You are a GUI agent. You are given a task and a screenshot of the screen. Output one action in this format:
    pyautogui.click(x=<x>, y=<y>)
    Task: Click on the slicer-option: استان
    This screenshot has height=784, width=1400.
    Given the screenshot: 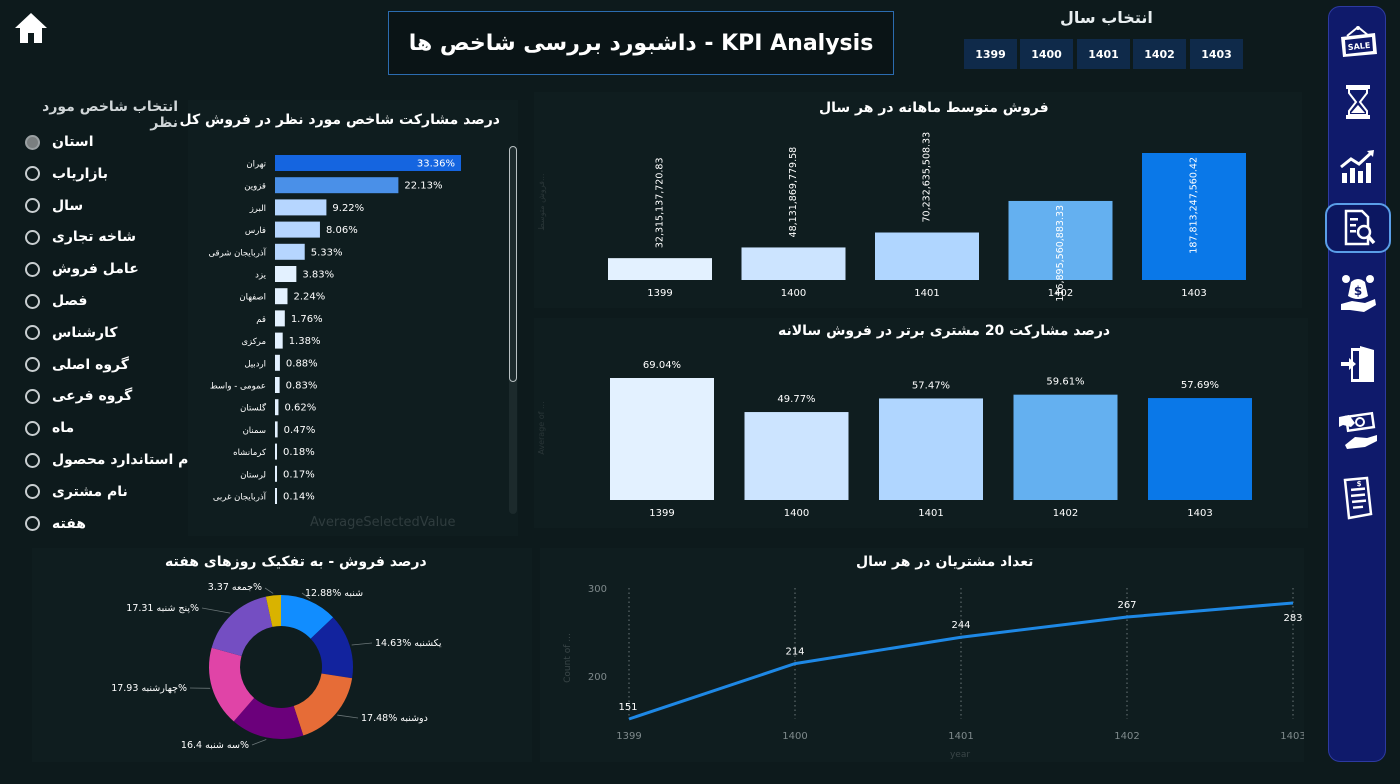 What is the action you would take?
    pyautogui.click(x=59, y=142)
    